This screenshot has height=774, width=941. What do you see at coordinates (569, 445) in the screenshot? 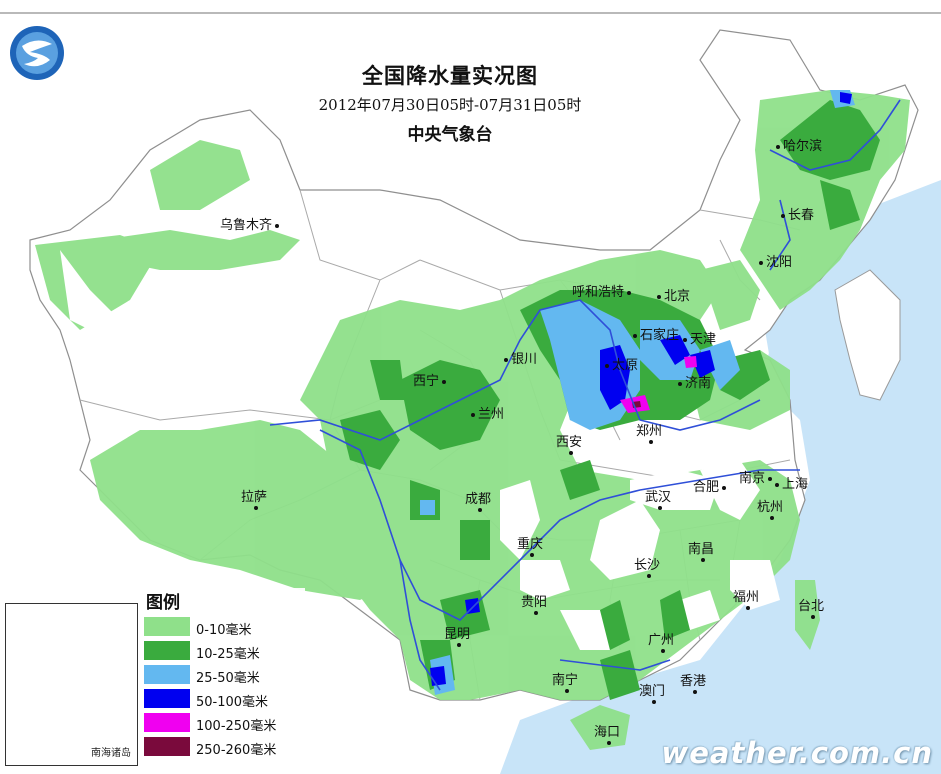
I see `city-xian: 西安` at bounding box center [569, 445].